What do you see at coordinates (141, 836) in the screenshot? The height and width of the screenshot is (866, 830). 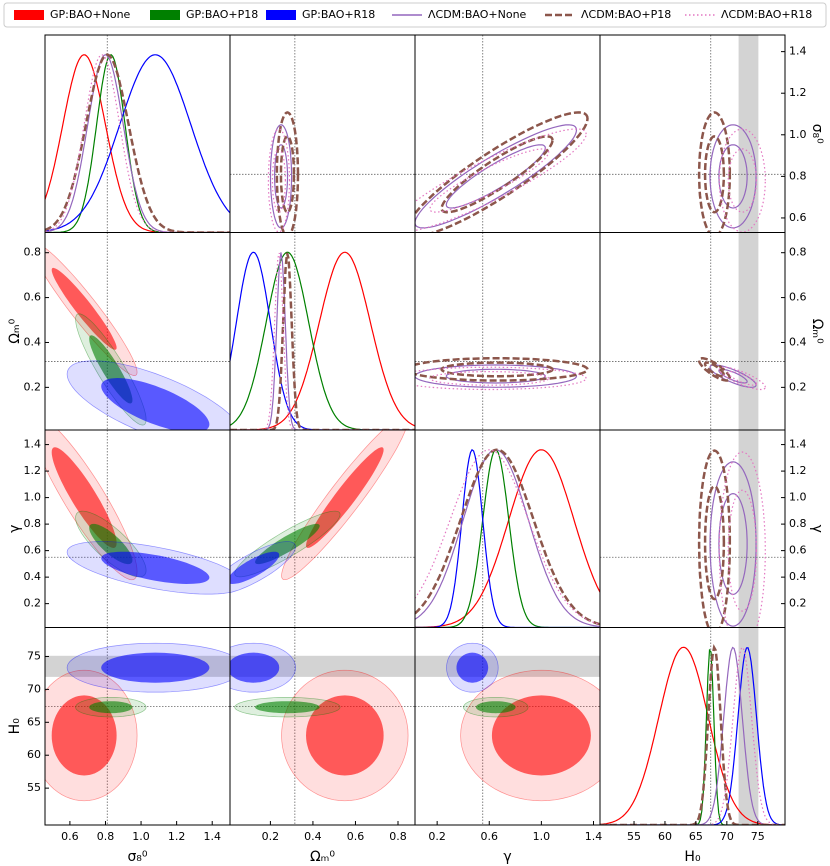 I see `x-tick-label: 1.0` at bounding box center [141, 836].